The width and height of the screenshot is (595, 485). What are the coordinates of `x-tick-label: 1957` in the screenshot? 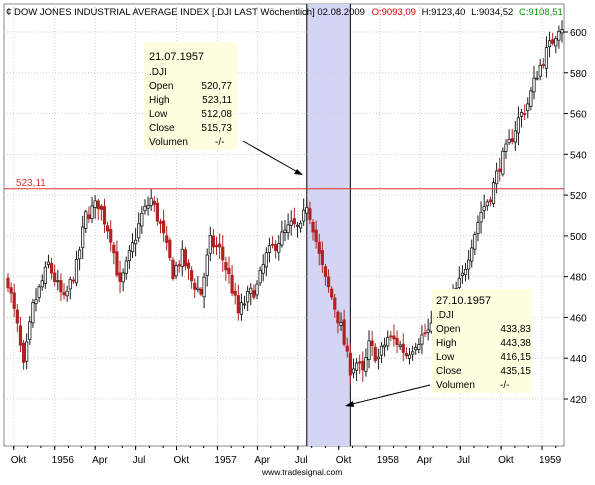 It's located at (225, 460).